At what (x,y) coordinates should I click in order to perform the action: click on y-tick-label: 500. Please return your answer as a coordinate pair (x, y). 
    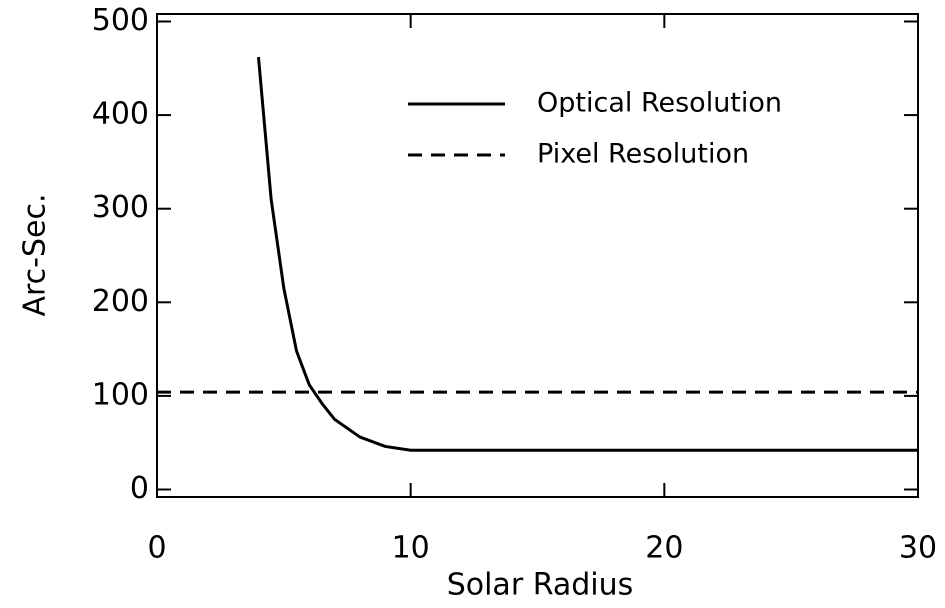
    Looking at the image, I should click on (120, 20).